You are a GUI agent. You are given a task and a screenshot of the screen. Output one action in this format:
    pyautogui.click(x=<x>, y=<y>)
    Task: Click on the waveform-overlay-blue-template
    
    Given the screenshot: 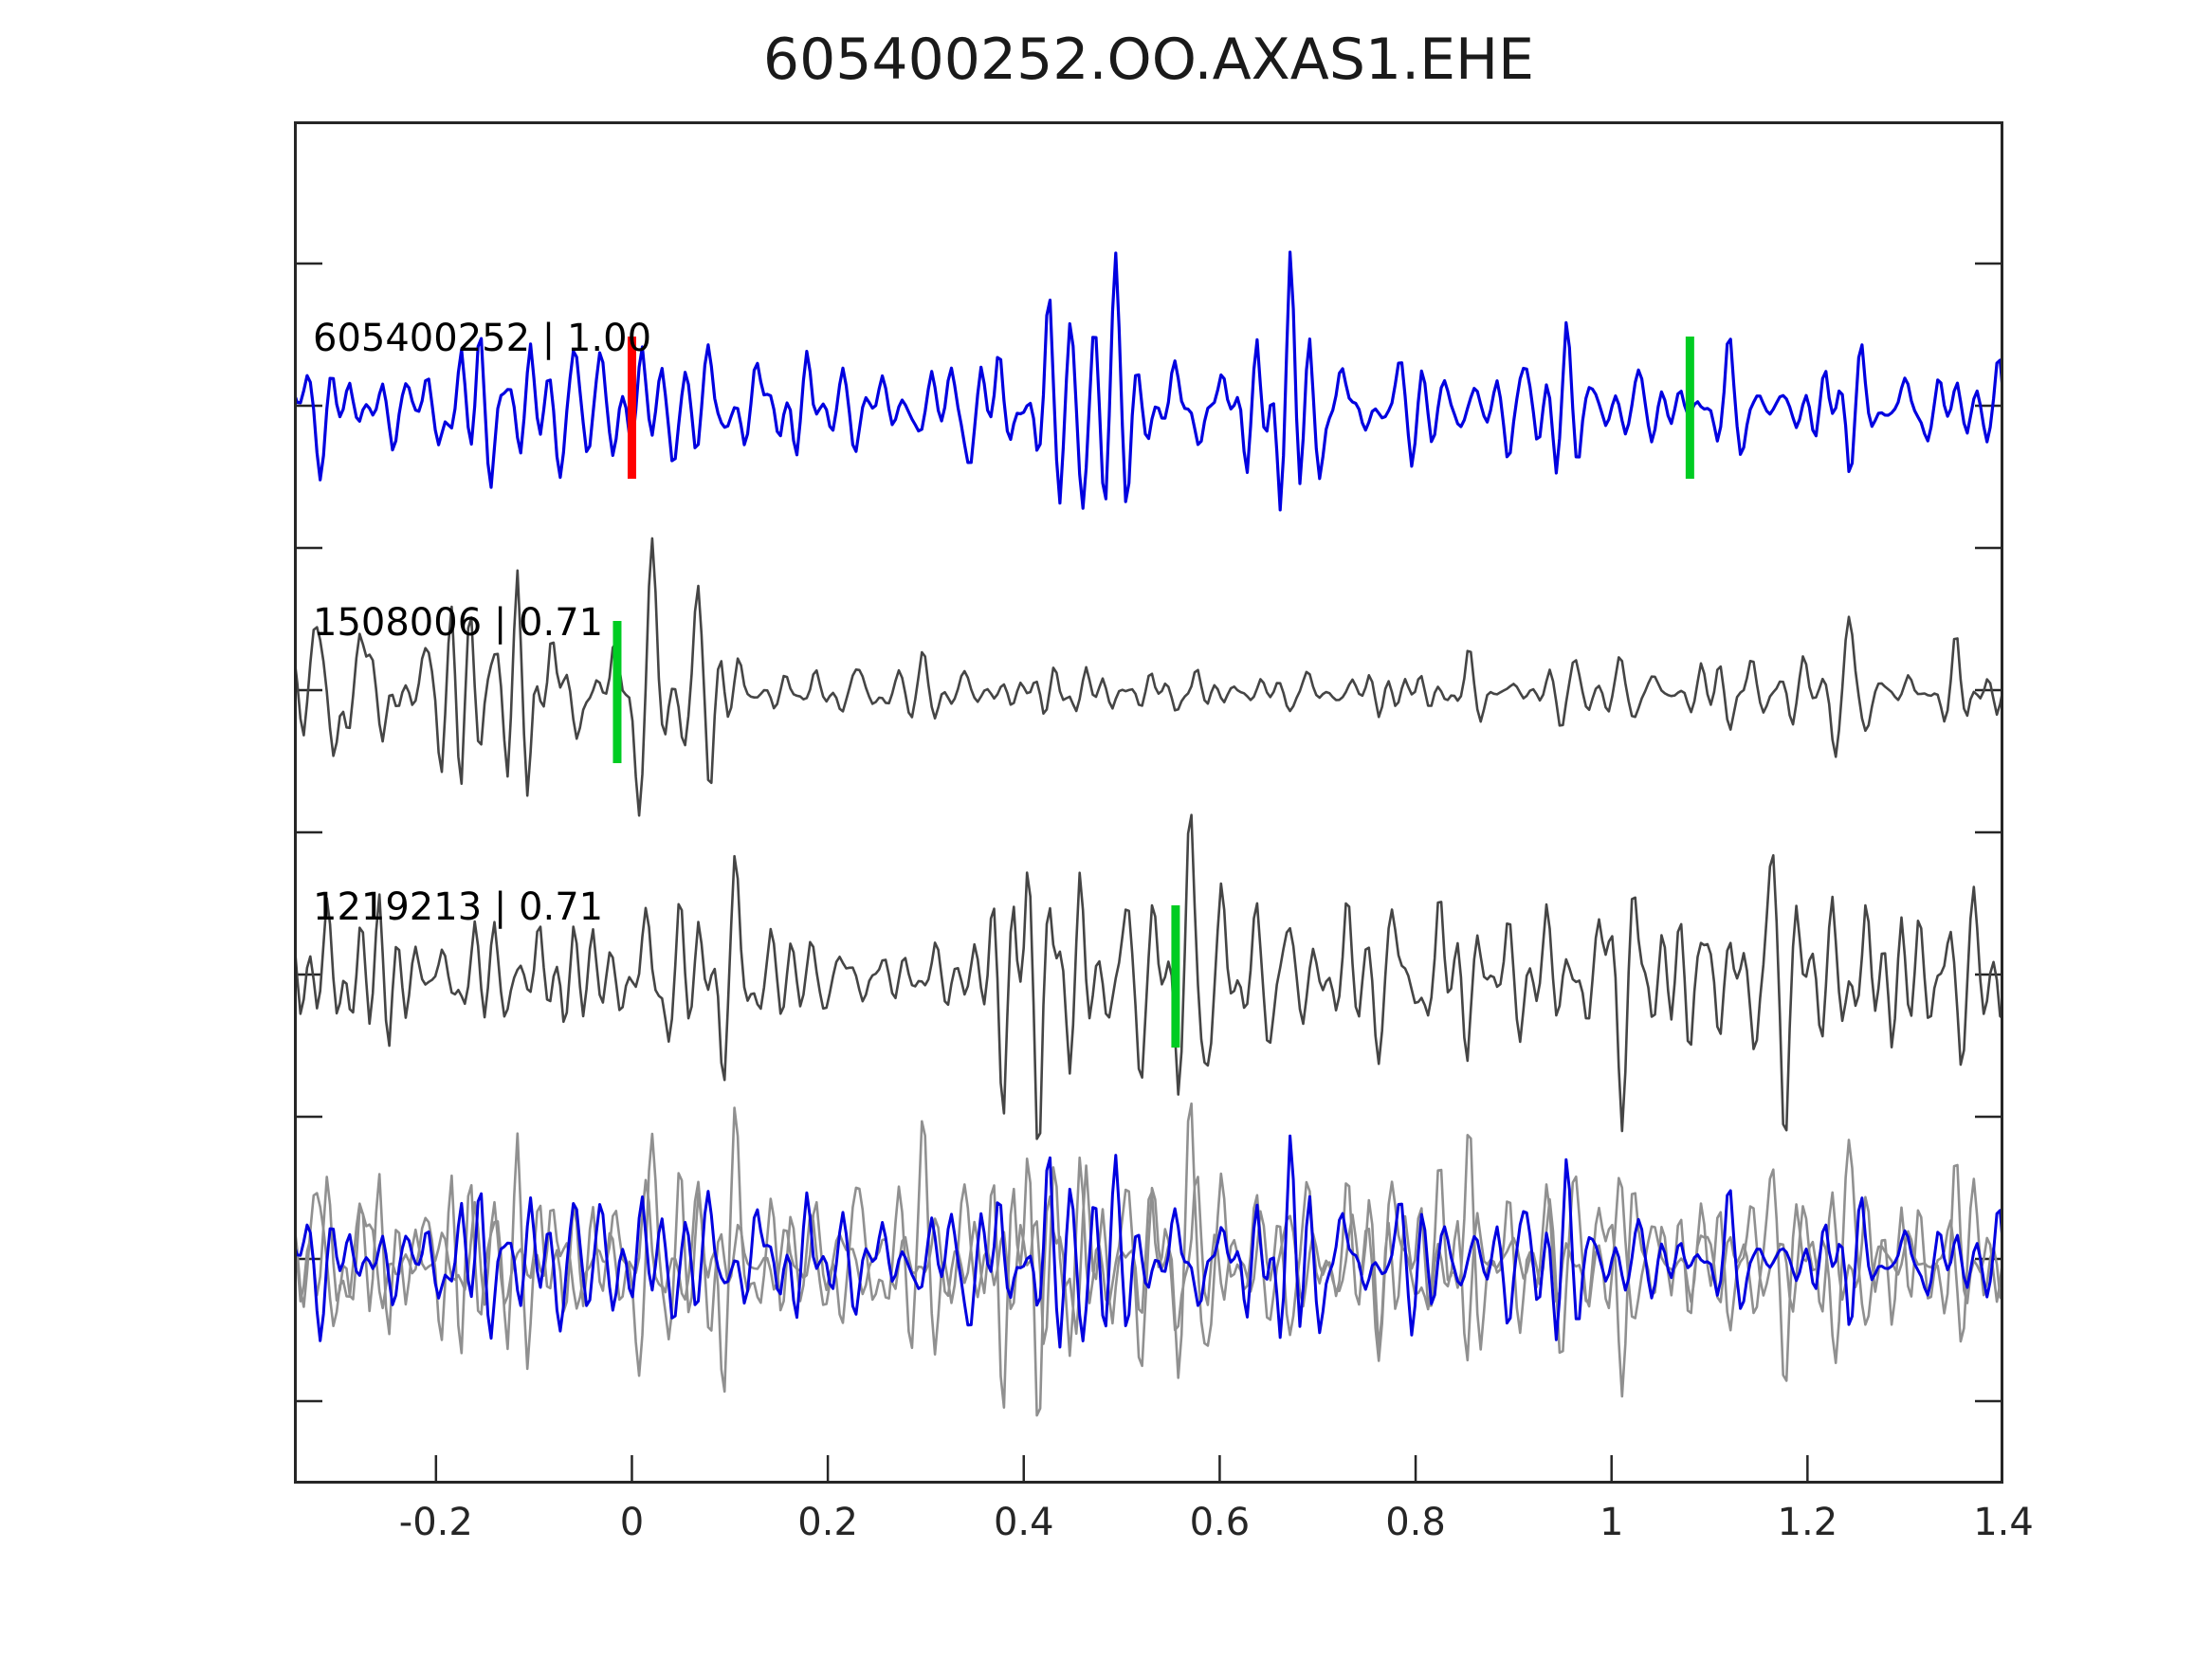 What is the action you would take?
    pyautogui.click(x=1148, y=1241)
    